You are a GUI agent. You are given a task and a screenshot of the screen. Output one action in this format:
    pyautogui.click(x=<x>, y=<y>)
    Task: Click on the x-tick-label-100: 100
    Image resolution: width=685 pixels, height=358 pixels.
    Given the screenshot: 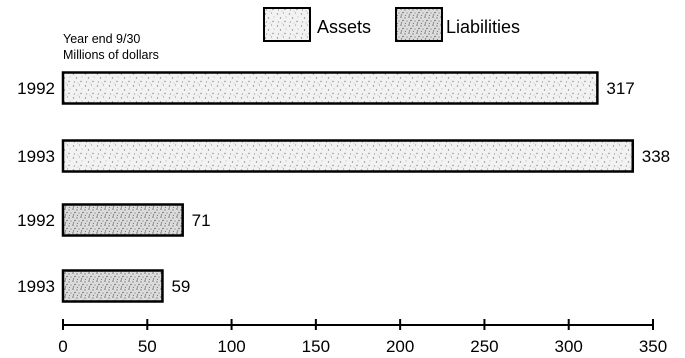 What is the action you would take?
    pyautogui.click(x=231, y=346)
    